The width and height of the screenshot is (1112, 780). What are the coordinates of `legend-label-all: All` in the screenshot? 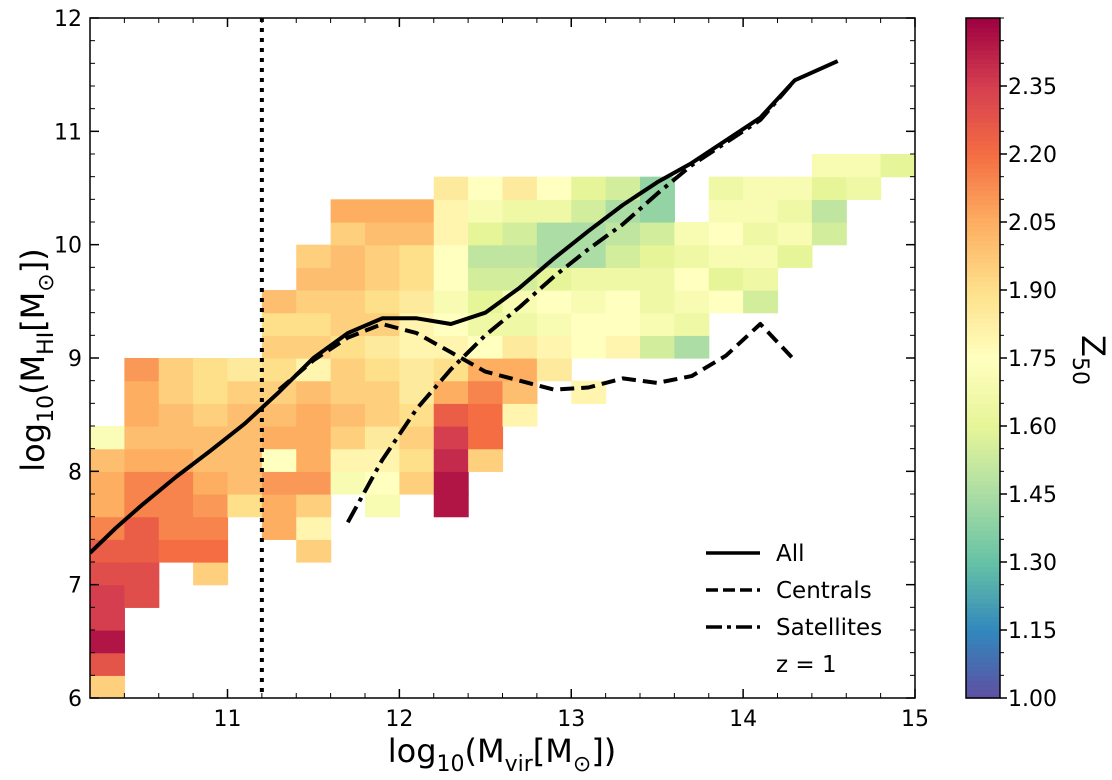 It's located at (790, 554).